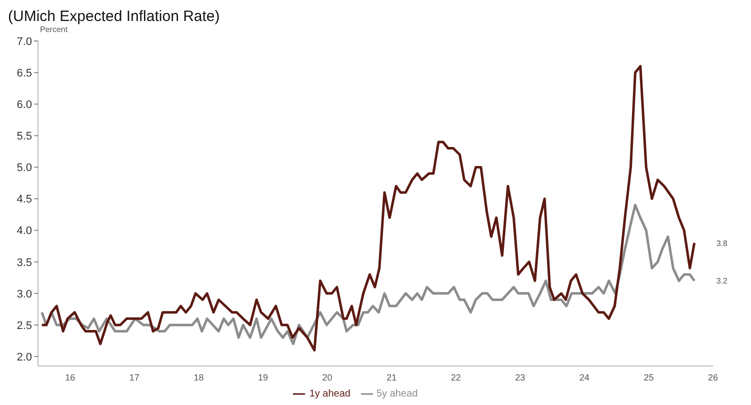 This screenshot has width=751, height=405. Describe the element at coordinates (584, 377) in the screenshot. I see `x-tick-label: 24` at that location.